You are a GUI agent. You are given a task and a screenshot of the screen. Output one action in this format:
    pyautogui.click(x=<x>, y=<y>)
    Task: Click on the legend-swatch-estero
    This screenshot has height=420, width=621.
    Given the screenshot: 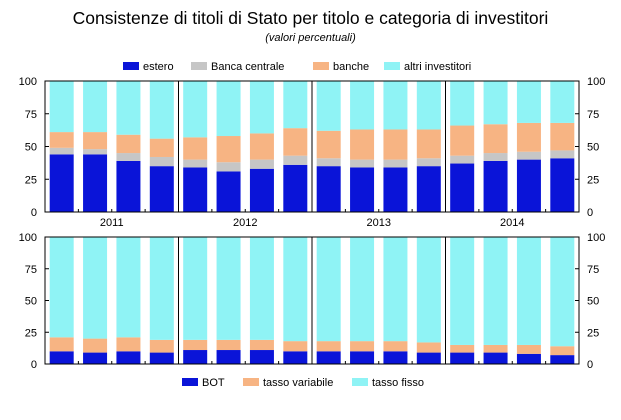 What is the action you would take?
    pyautogui.click(x=131, y=66)
    